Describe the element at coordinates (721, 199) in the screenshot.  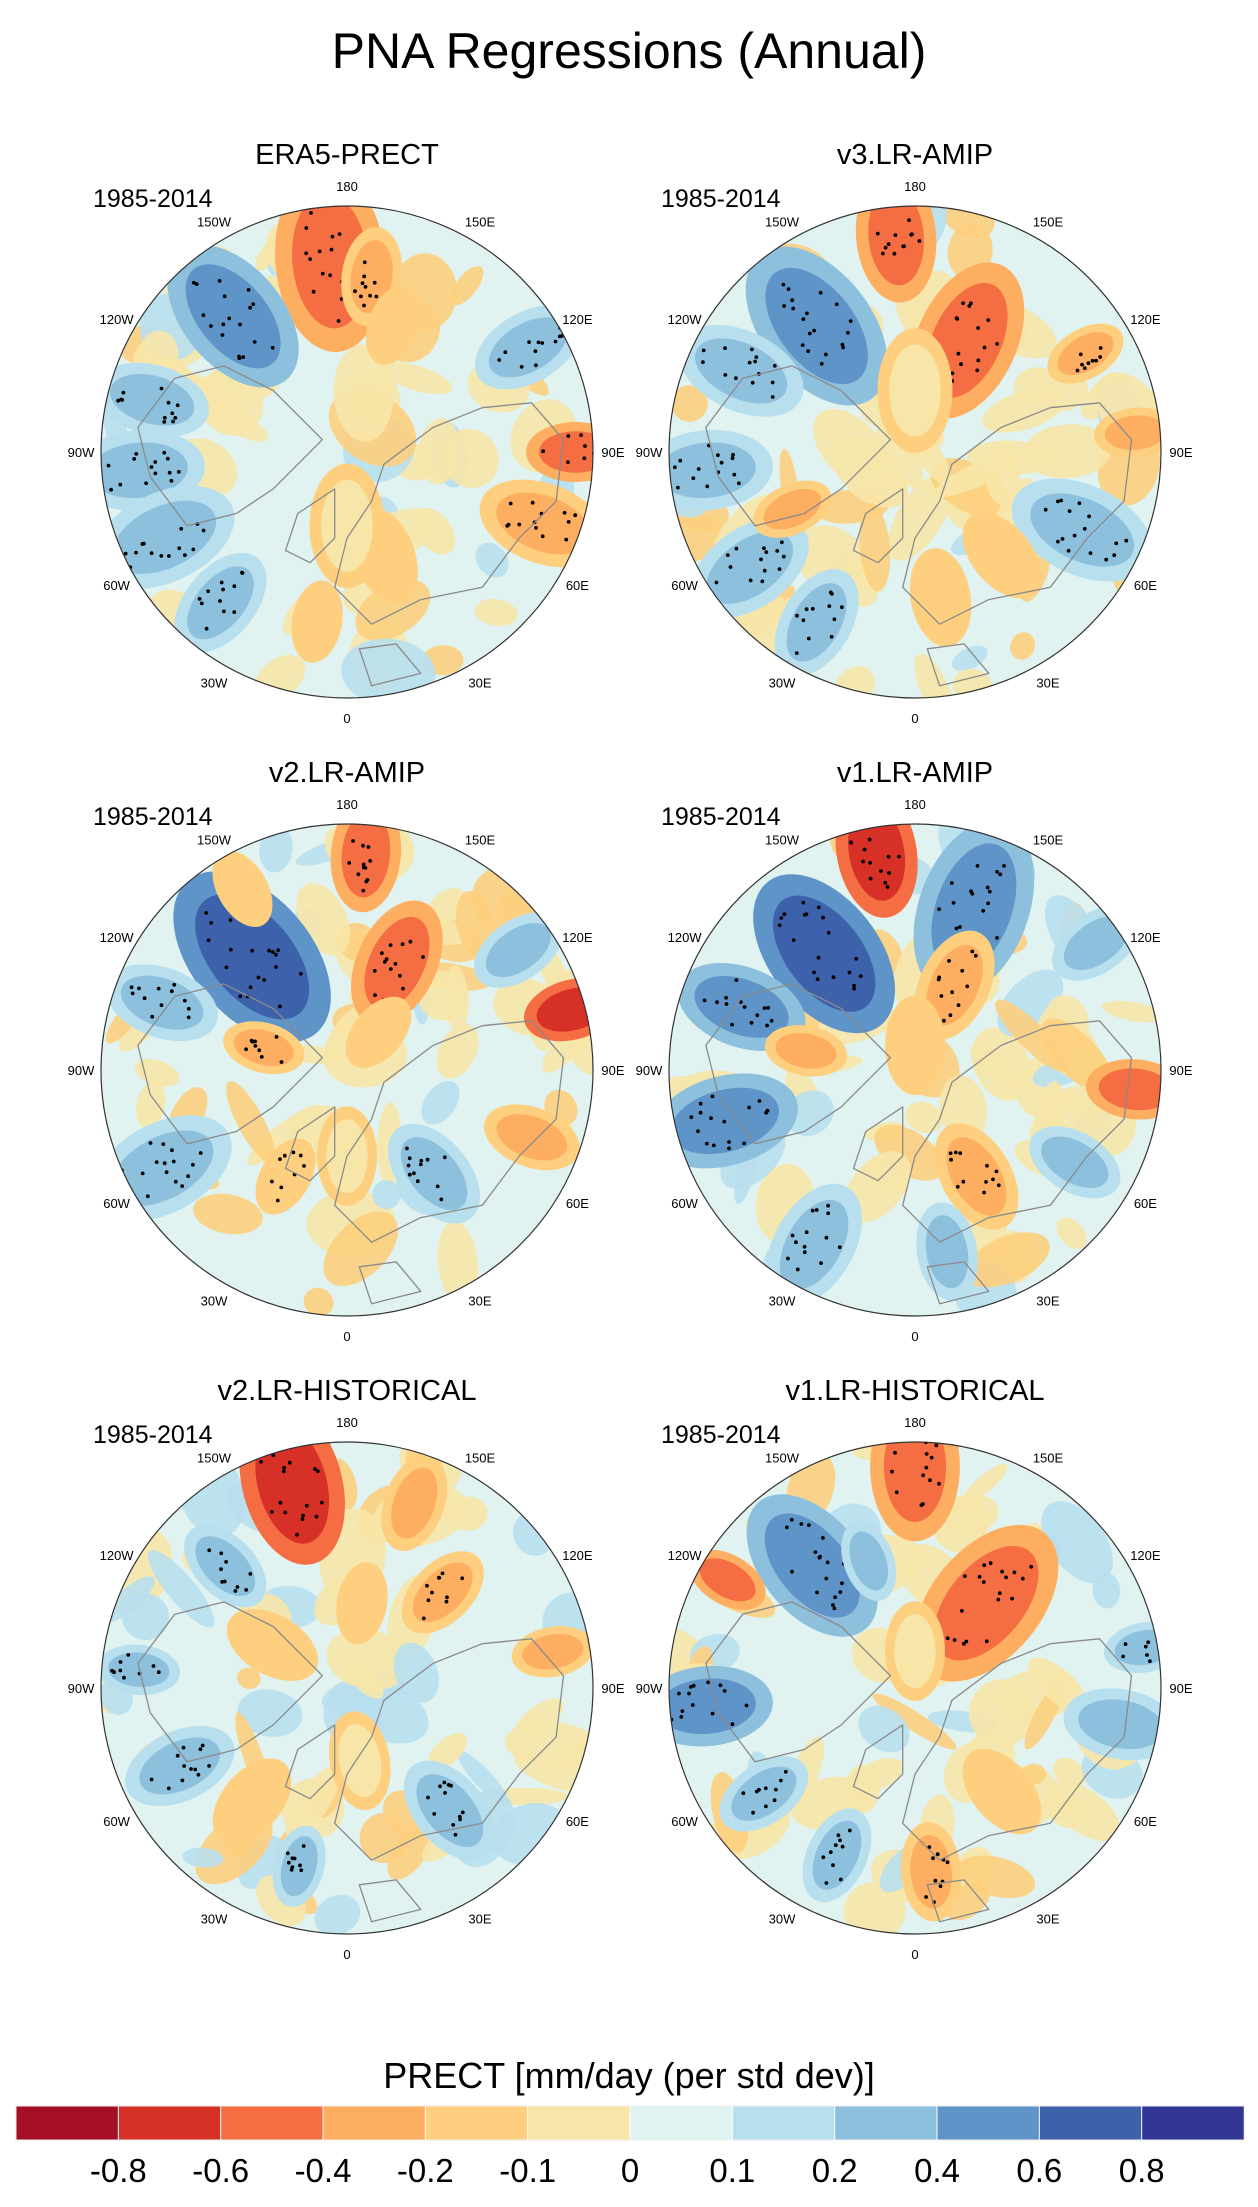
I see `period-label: 1985-2014` at that location.